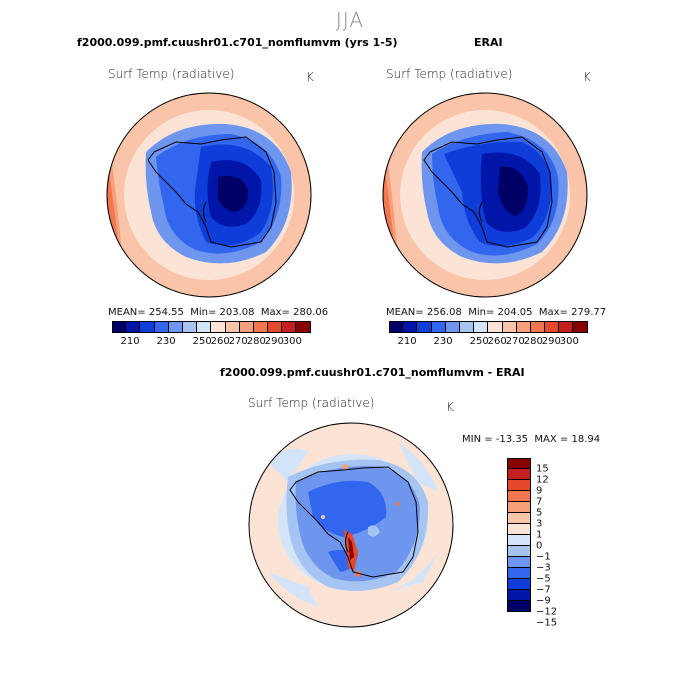  What do you see at coordinates (209, 195) in the screenshot?
I see `panel1-map` at bounding box center [209, 195].